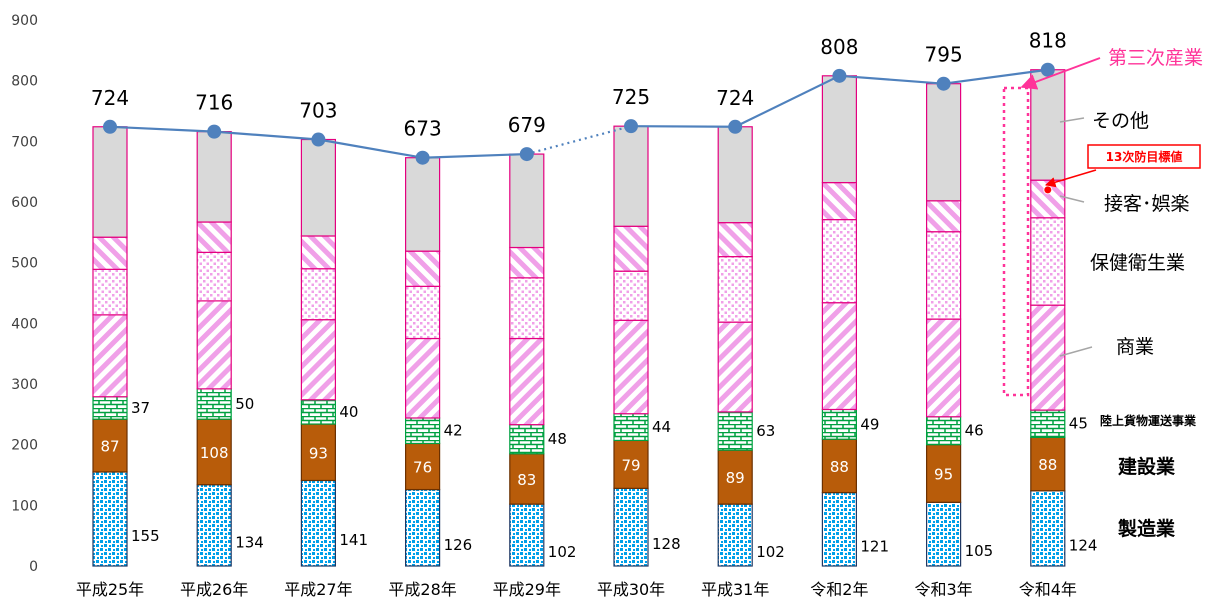  I want to click on tertiary-arrow, so click(1060, 73).